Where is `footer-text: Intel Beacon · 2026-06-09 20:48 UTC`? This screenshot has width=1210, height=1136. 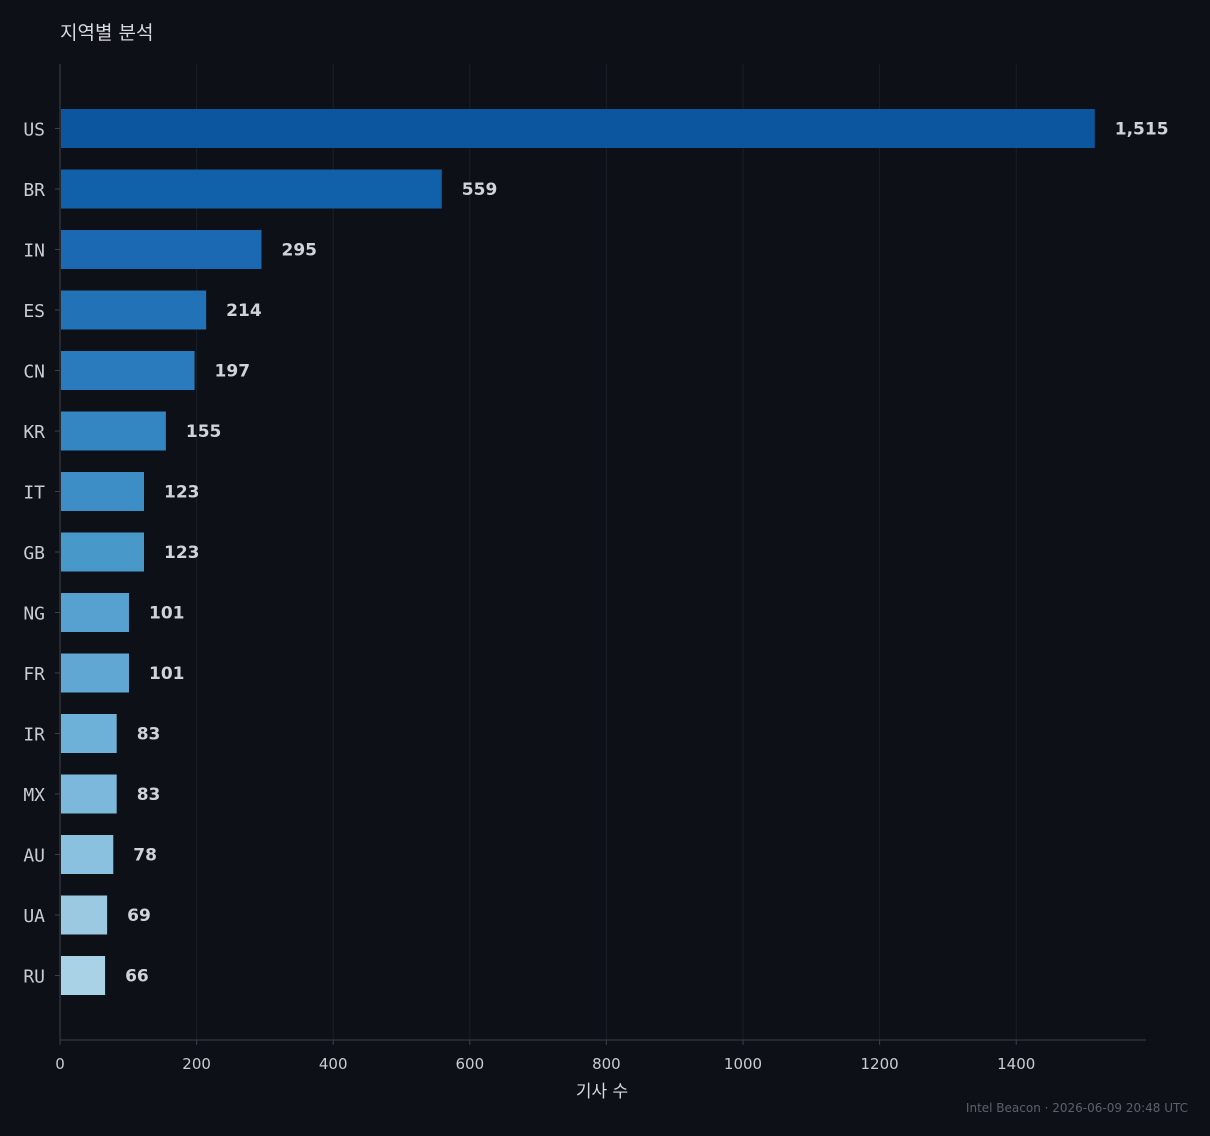 footer-text: Intel Beacon · 2026-06-09 20:48 UTC is located at coordinates (1077, 1108).